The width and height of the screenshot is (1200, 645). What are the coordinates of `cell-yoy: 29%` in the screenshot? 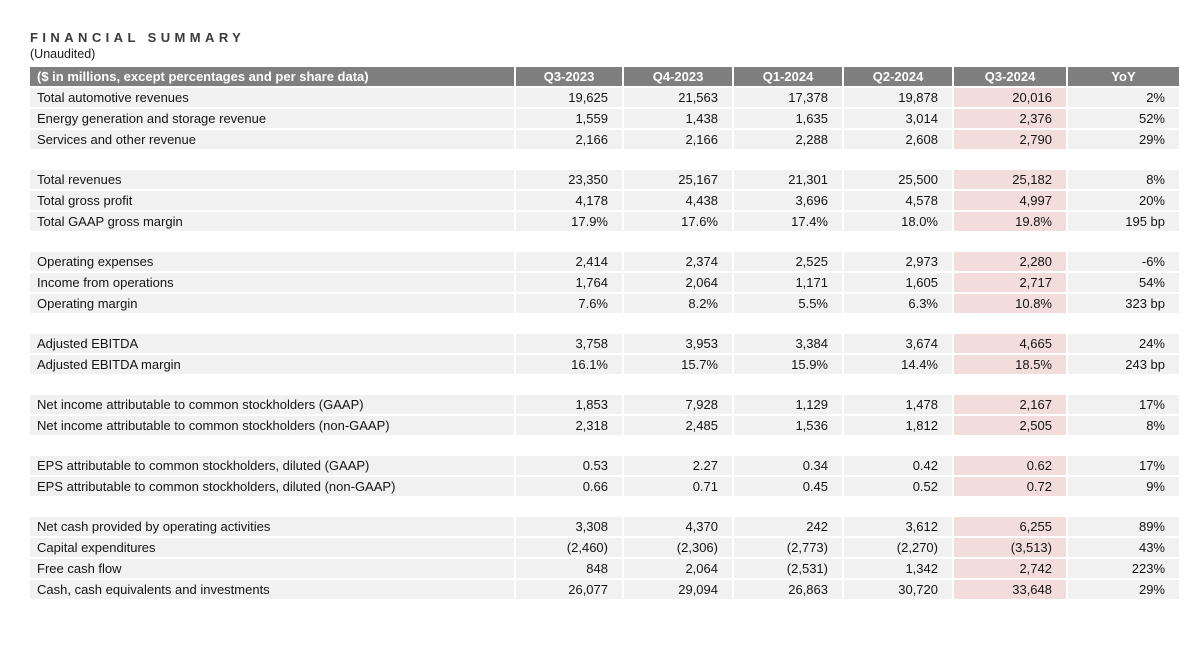 It's located at (1124, 140).